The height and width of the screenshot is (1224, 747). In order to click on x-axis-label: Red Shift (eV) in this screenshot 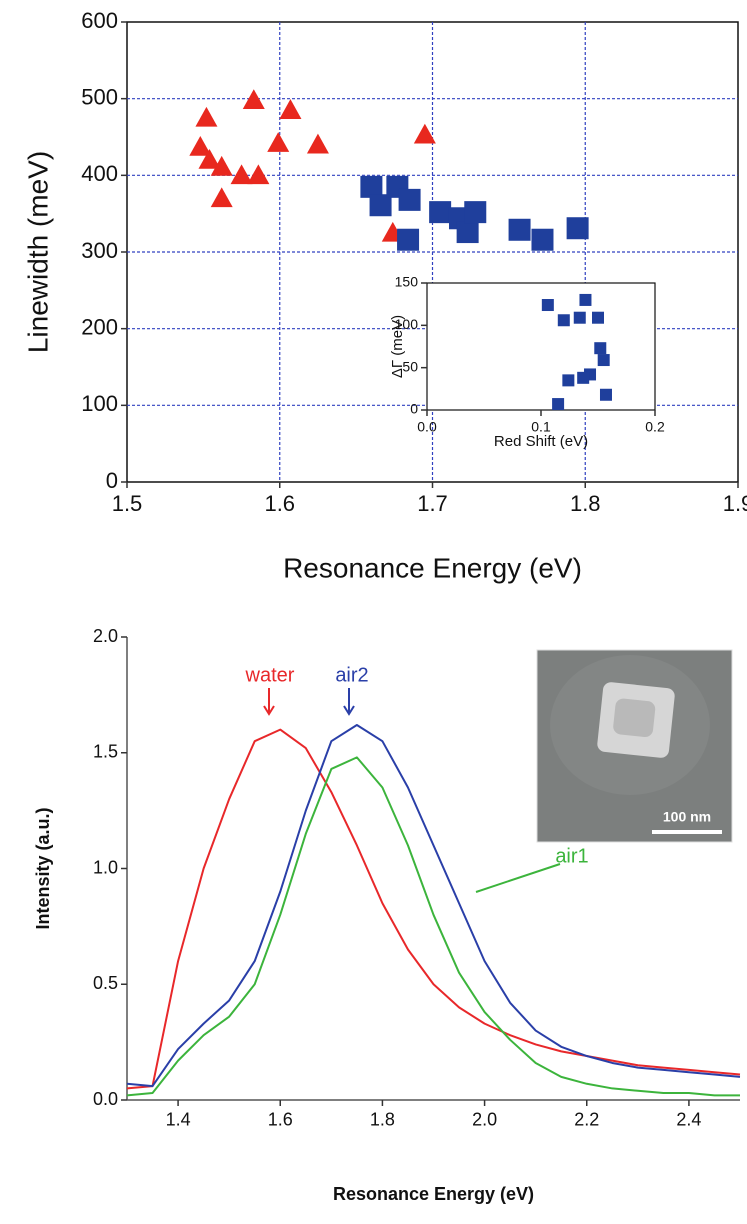, I will do `click(541, 441)`.